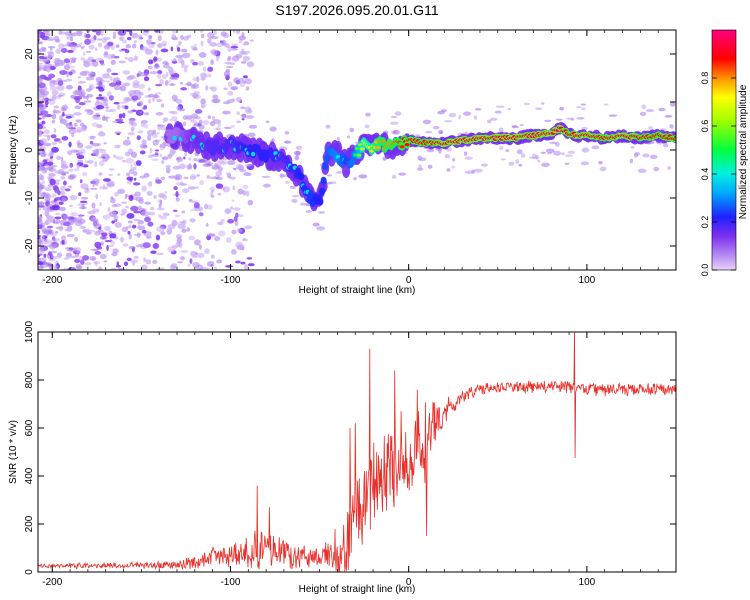 Image resolution: width=750 pixels, height=600 pixels. I want to click on spectrogram-ridge-mid, so click(310, 194).